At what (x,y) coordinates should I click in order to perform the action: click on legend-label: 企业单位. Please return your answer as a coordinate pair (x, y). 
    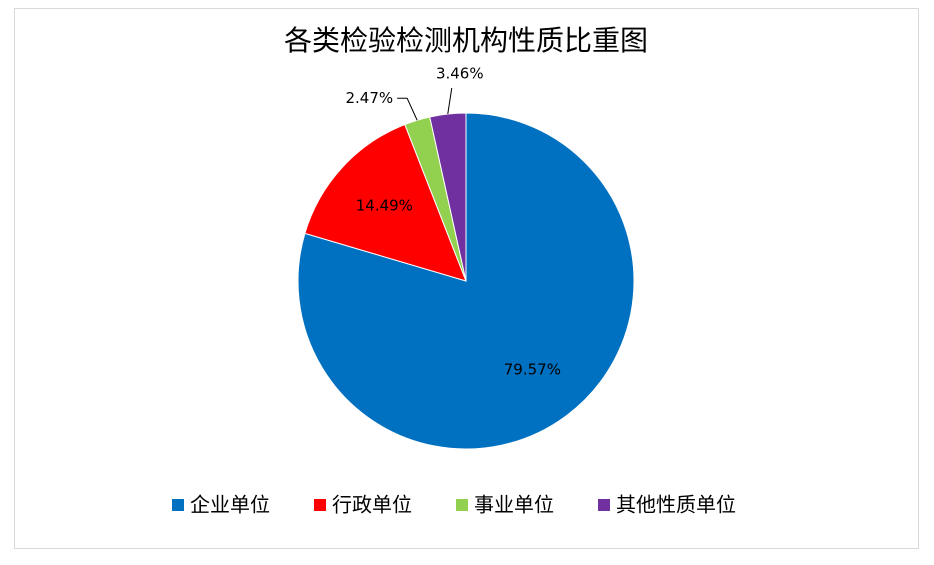
    Looking at the image, I should click on (230, 505).